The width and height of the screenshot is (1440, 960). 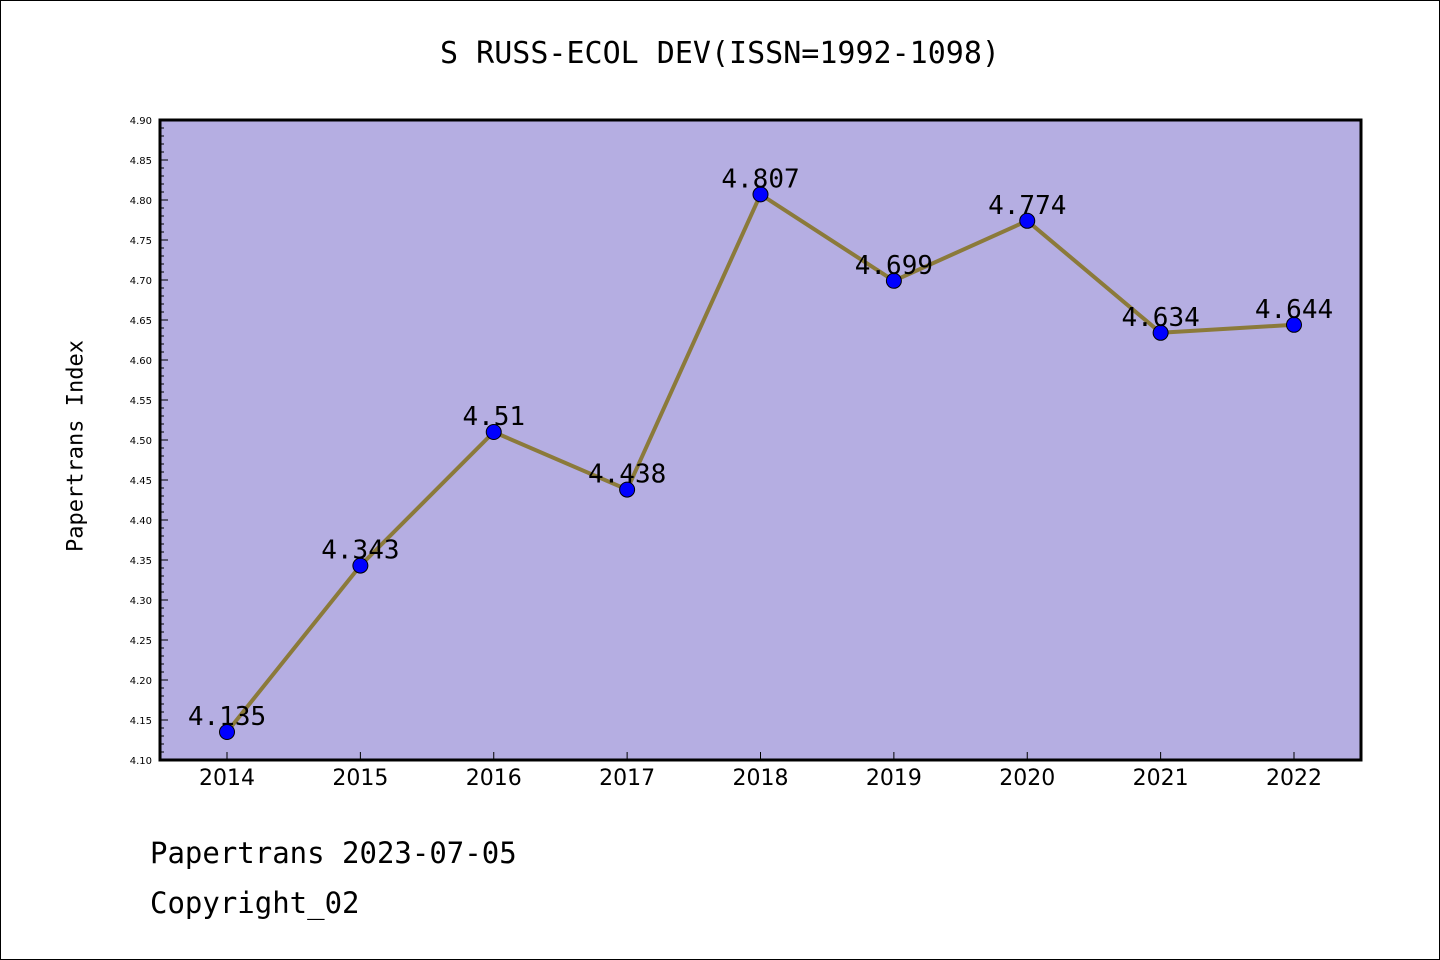 I want to click on data-label: 4.644, so click(x=1294, y=310).